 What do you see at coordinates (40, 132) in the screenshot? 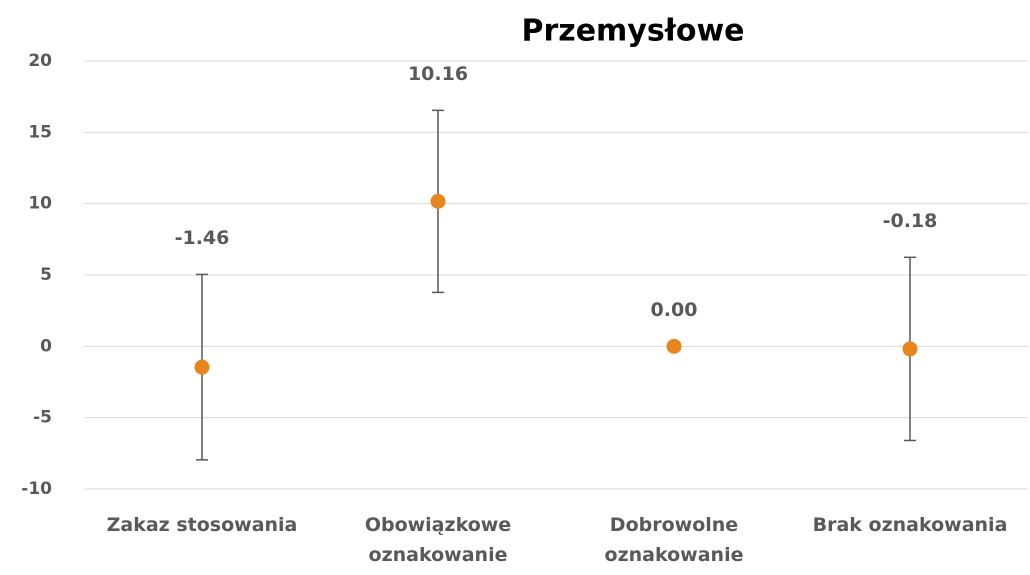
I see `y-tick-label: 15` at bounding box center [40, 132].